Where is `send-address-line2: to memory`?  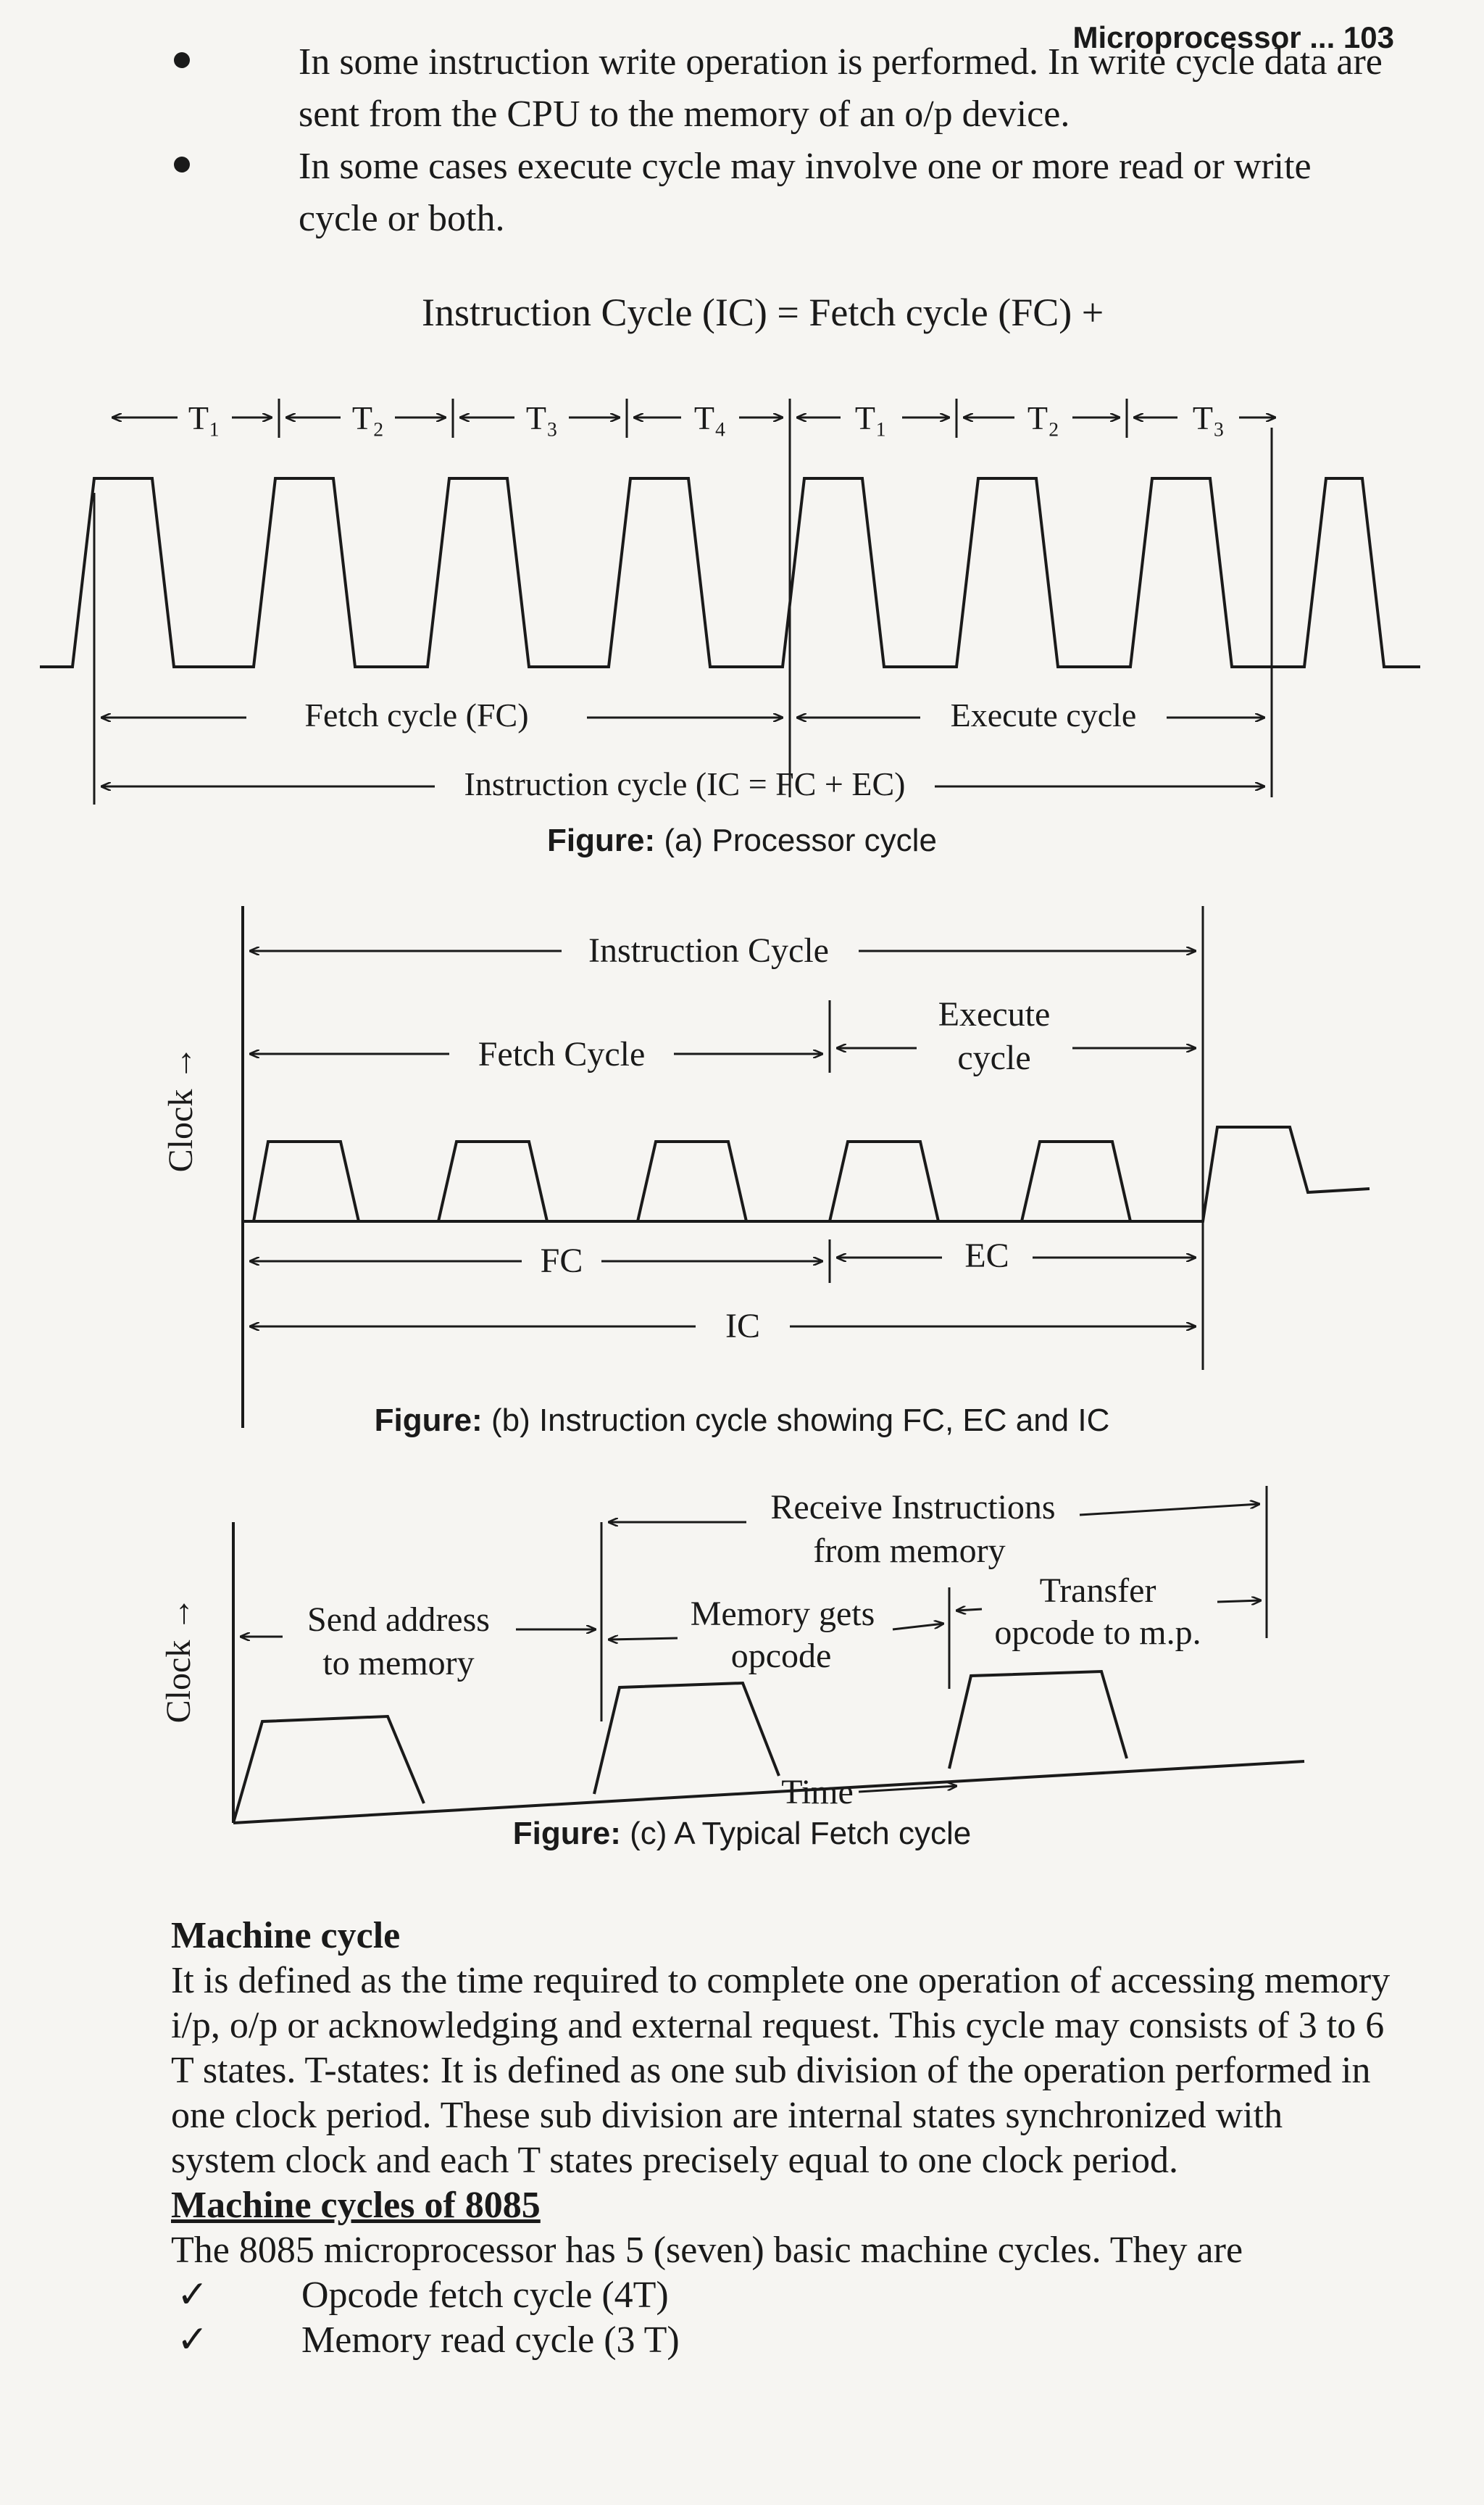
send-address-line2: to memory is located at coordinates (398, 1663).